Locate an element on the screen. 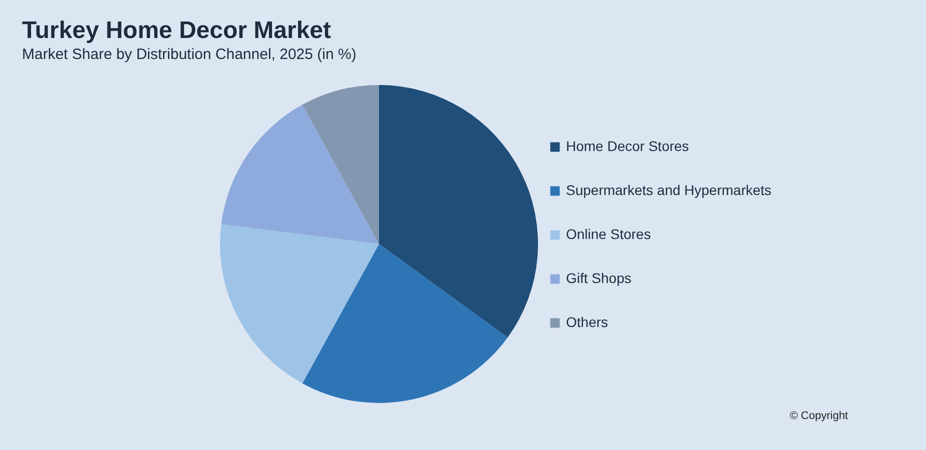 Image resolution: width=926 pixels, height=450 pixels. legend-label: Home Decor Stores is located at coordinates (627, 146).